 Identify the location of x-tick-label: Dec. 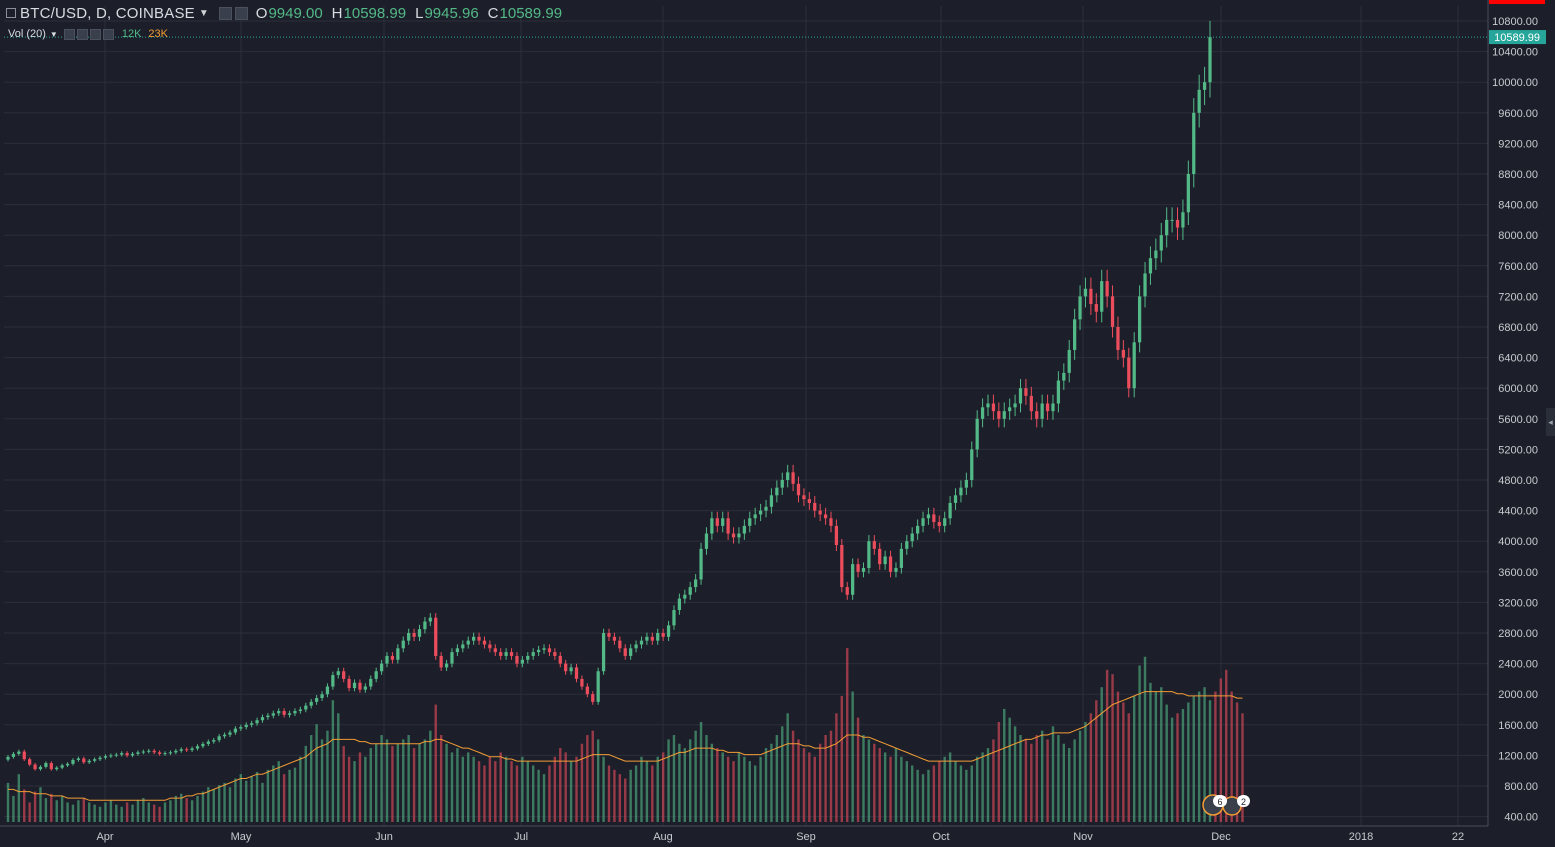
(1221, 837).